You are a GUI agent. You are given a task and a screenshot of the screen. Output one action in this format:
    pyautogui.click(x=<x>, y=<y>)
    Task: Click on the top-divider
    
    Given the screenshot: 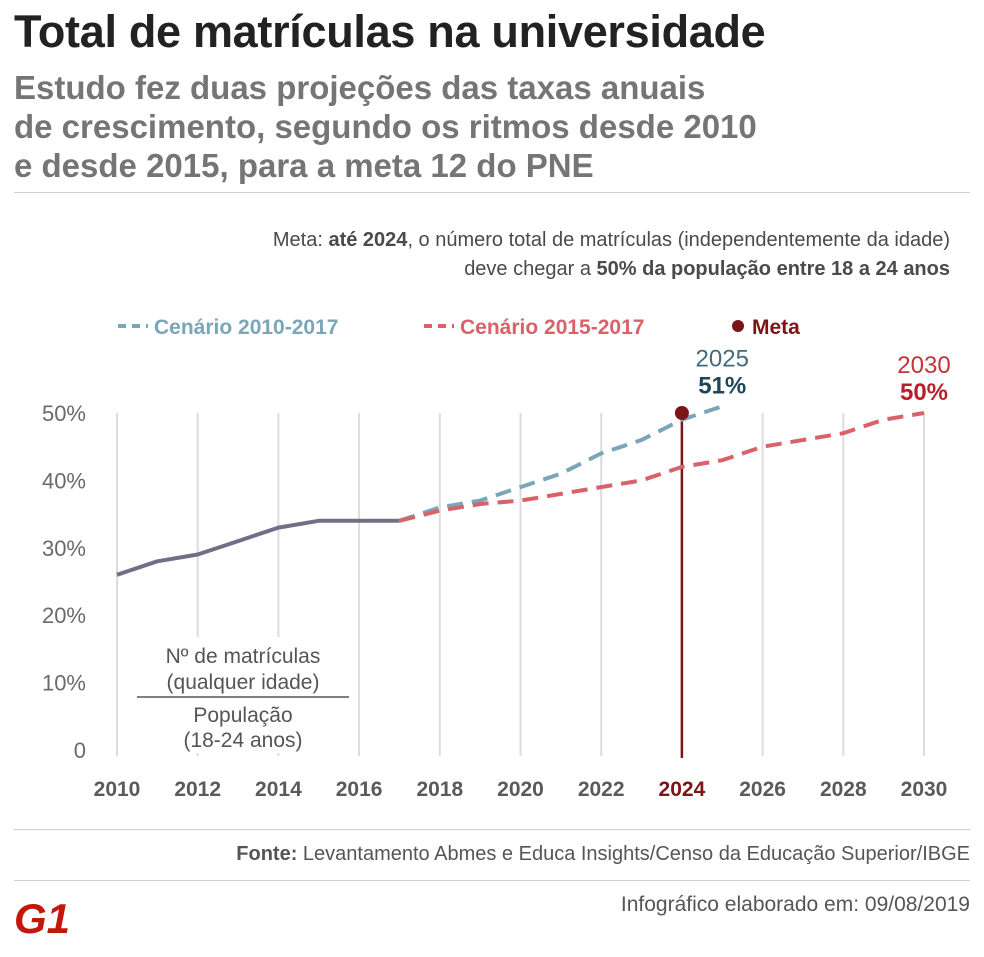 What is the action you would take?
    pyautogui.click(x=492, y=192)
    